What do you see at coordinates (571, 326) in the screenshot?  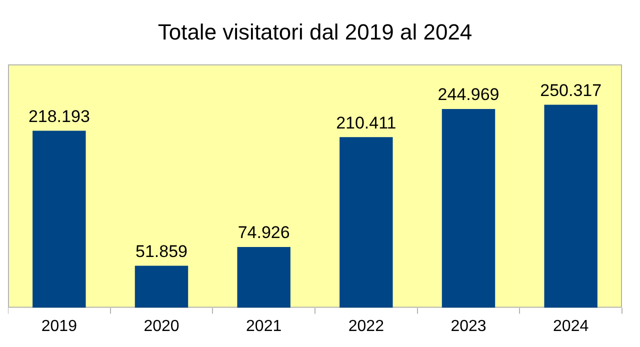 I see `x-tick-label: 2024` at bounding box center [571, 326].